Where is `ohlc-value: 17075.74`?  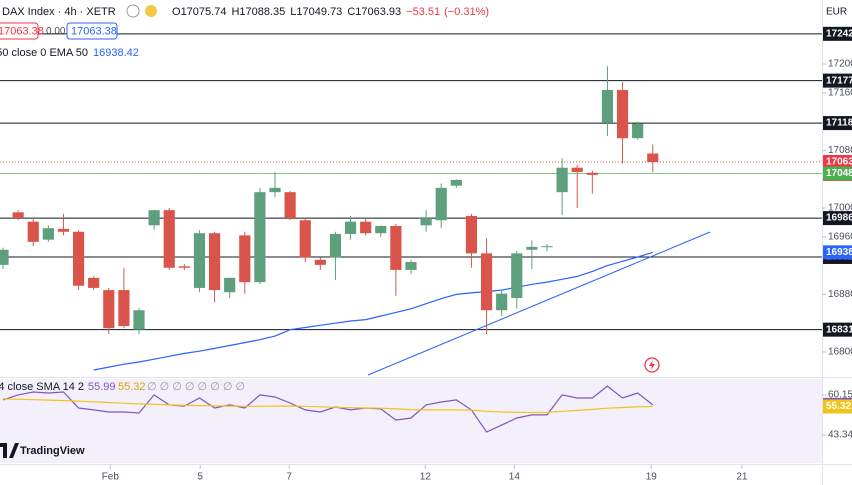 ohlc-value: 17075.74 is located at coordinates (204, 12).